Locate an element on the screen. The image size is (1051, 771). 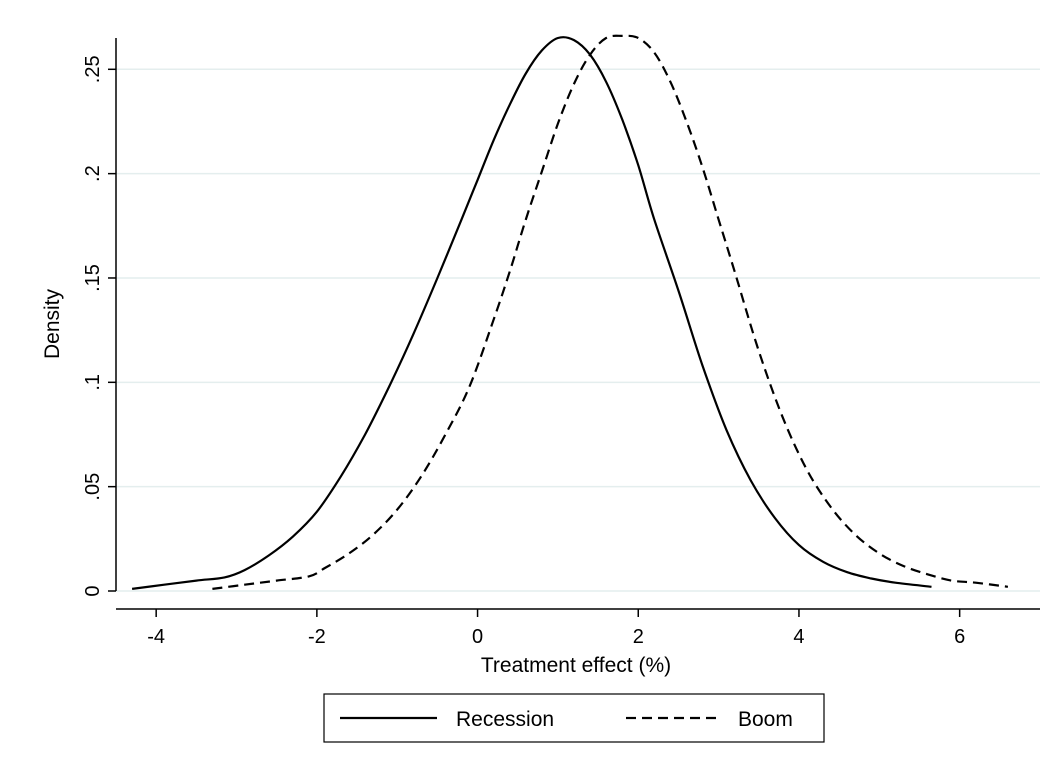
y-tick-label: .05 is located at coordinates (93, 487).